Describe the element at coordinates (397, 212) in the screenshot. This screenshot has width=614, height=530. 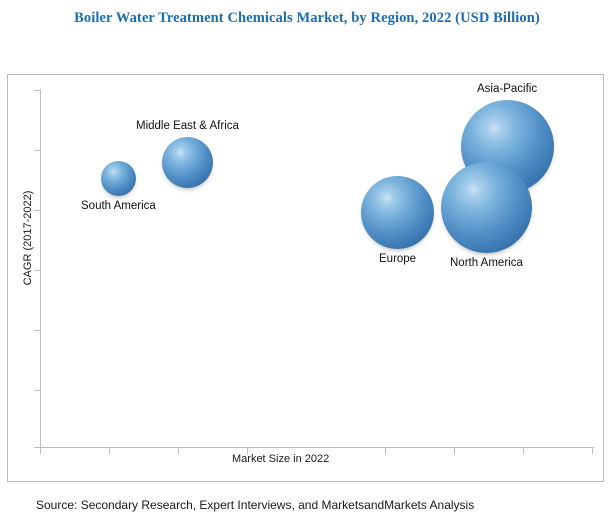
I see `bubble-europe` at that location.